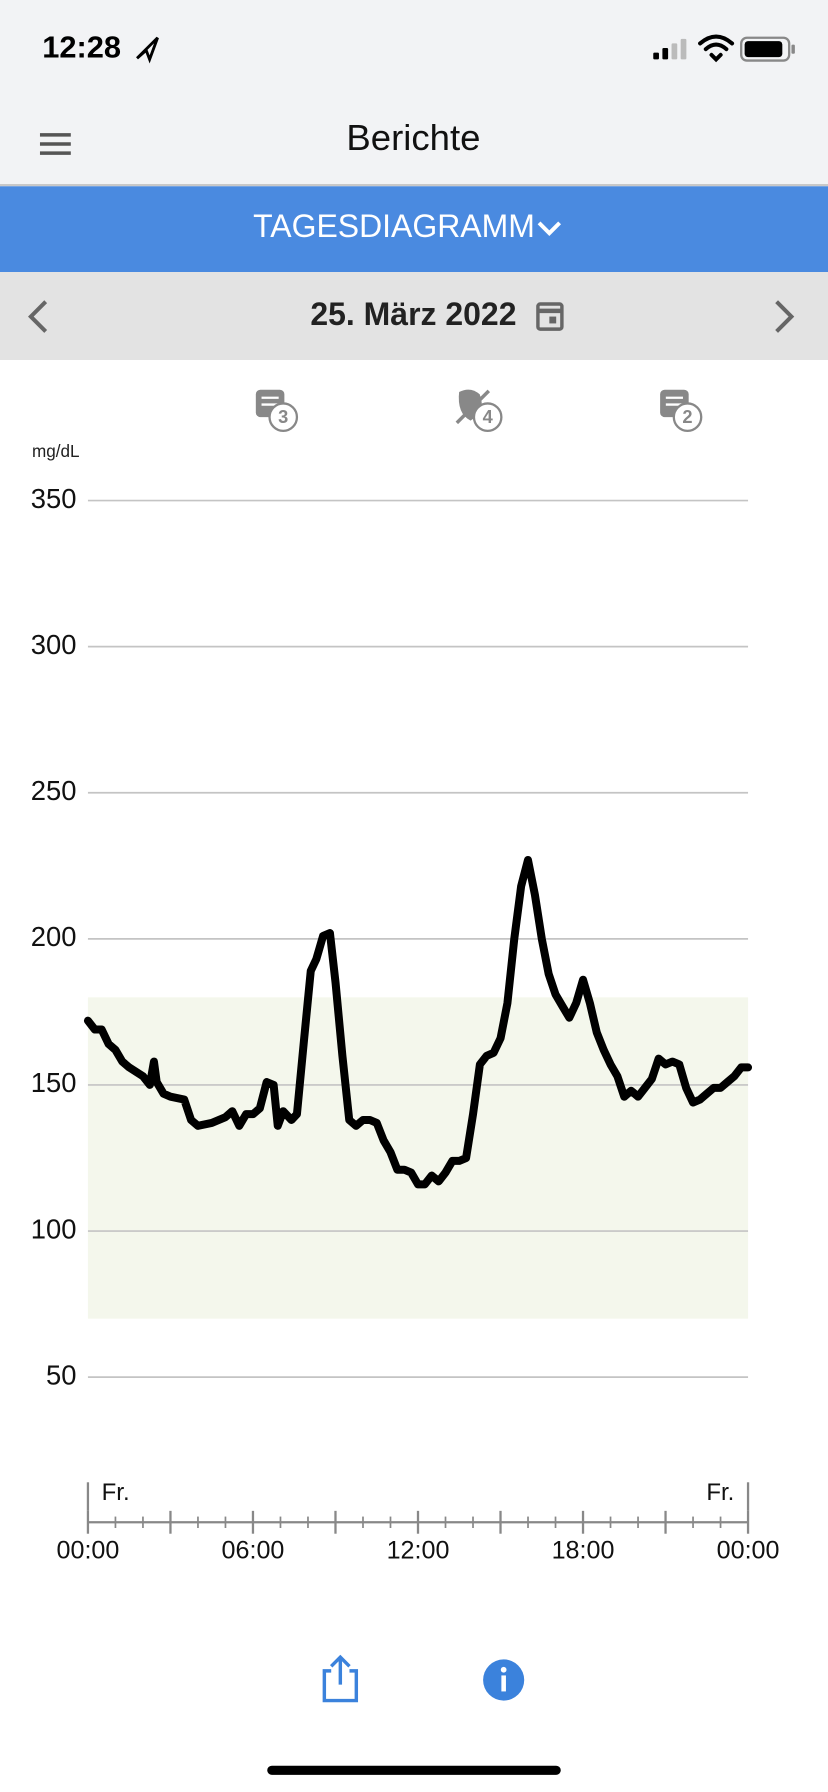 The height and width of the screenshot is (1792, 828). Describe the element at coordinates (340, 1678) in the screenshot. I see `share-button` at that location.